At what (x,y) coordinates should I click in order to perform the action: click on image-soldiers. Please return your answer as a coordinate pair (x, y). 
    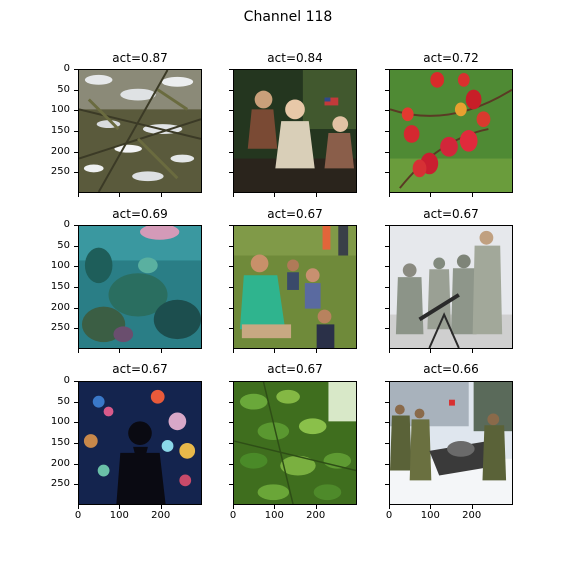
    Looking at the image, I should click on (451, 287).